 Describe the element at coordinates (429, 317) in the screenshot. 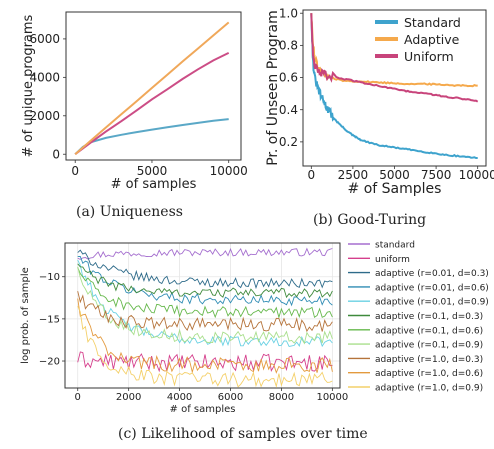

I see `legend-label: adaptive (r=0.1, d=0.3)` at that location.